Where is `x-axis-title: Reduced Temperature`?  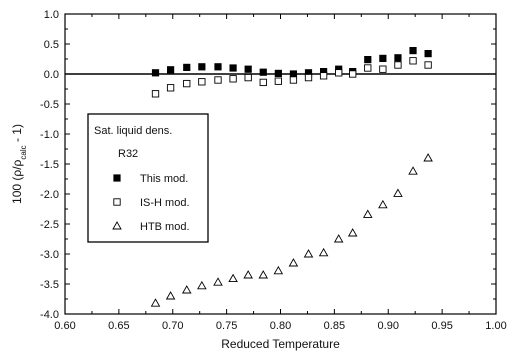
x-axis-title: Reduced Temperature is located at coordinates (280, 344).